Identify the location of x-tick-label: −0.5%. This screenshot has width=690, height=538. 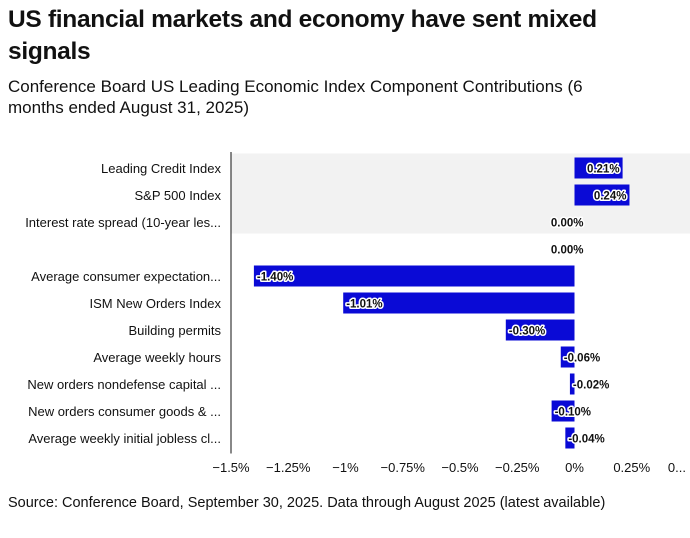
(460, 467).